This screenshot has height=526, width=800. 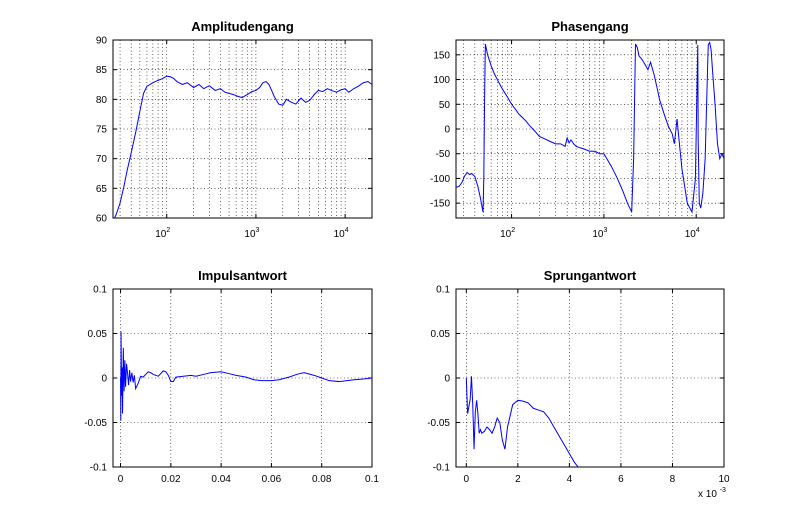 I want to click on amplitudengang-xtick-label-1: 10³, so click(x=251, y=233).